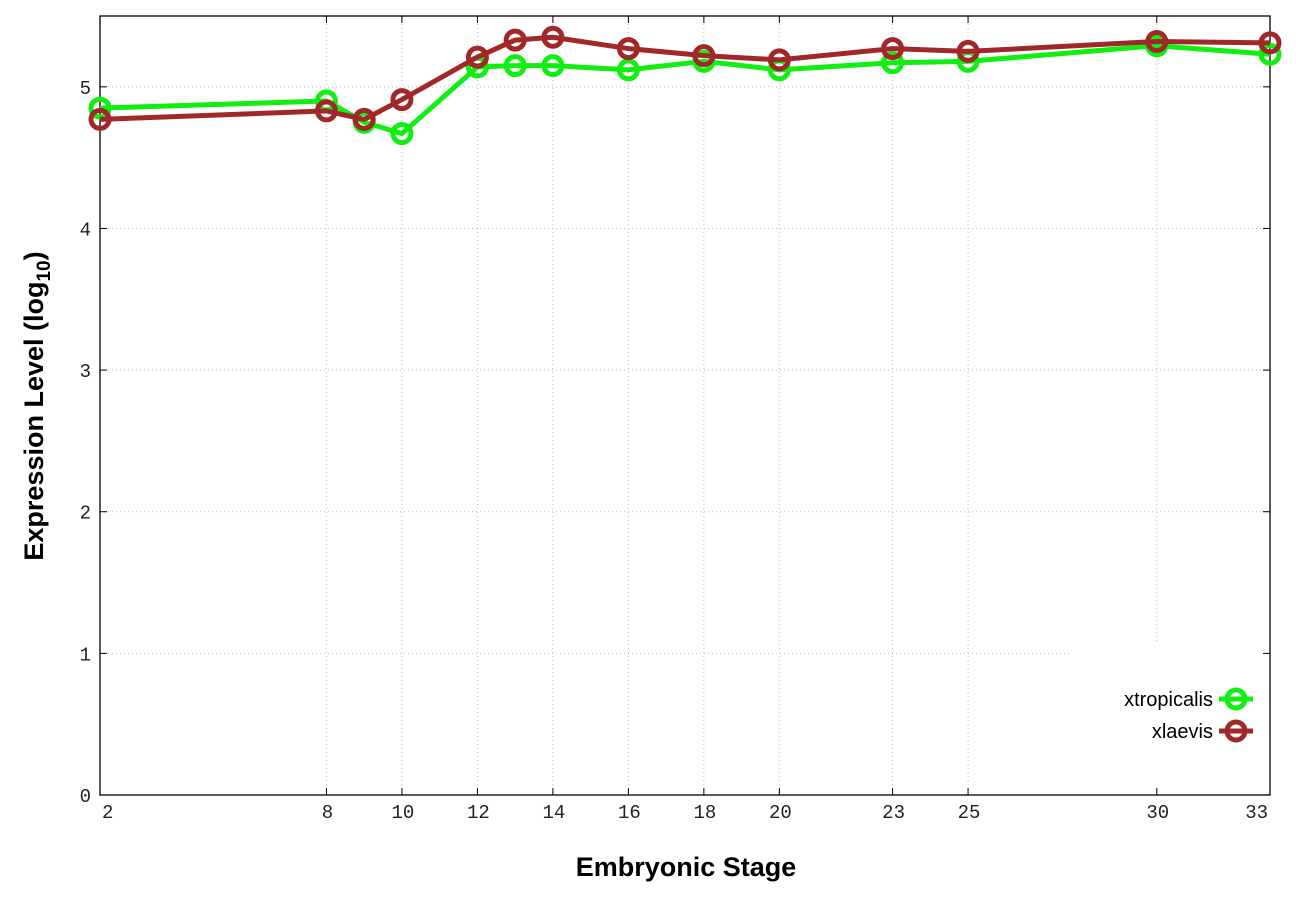 The width and height of the screenshot is (1296, 907). Describe the element at coordinates (685, 90) in the screenshot. I see `series-line-xtropicalis` at that location.